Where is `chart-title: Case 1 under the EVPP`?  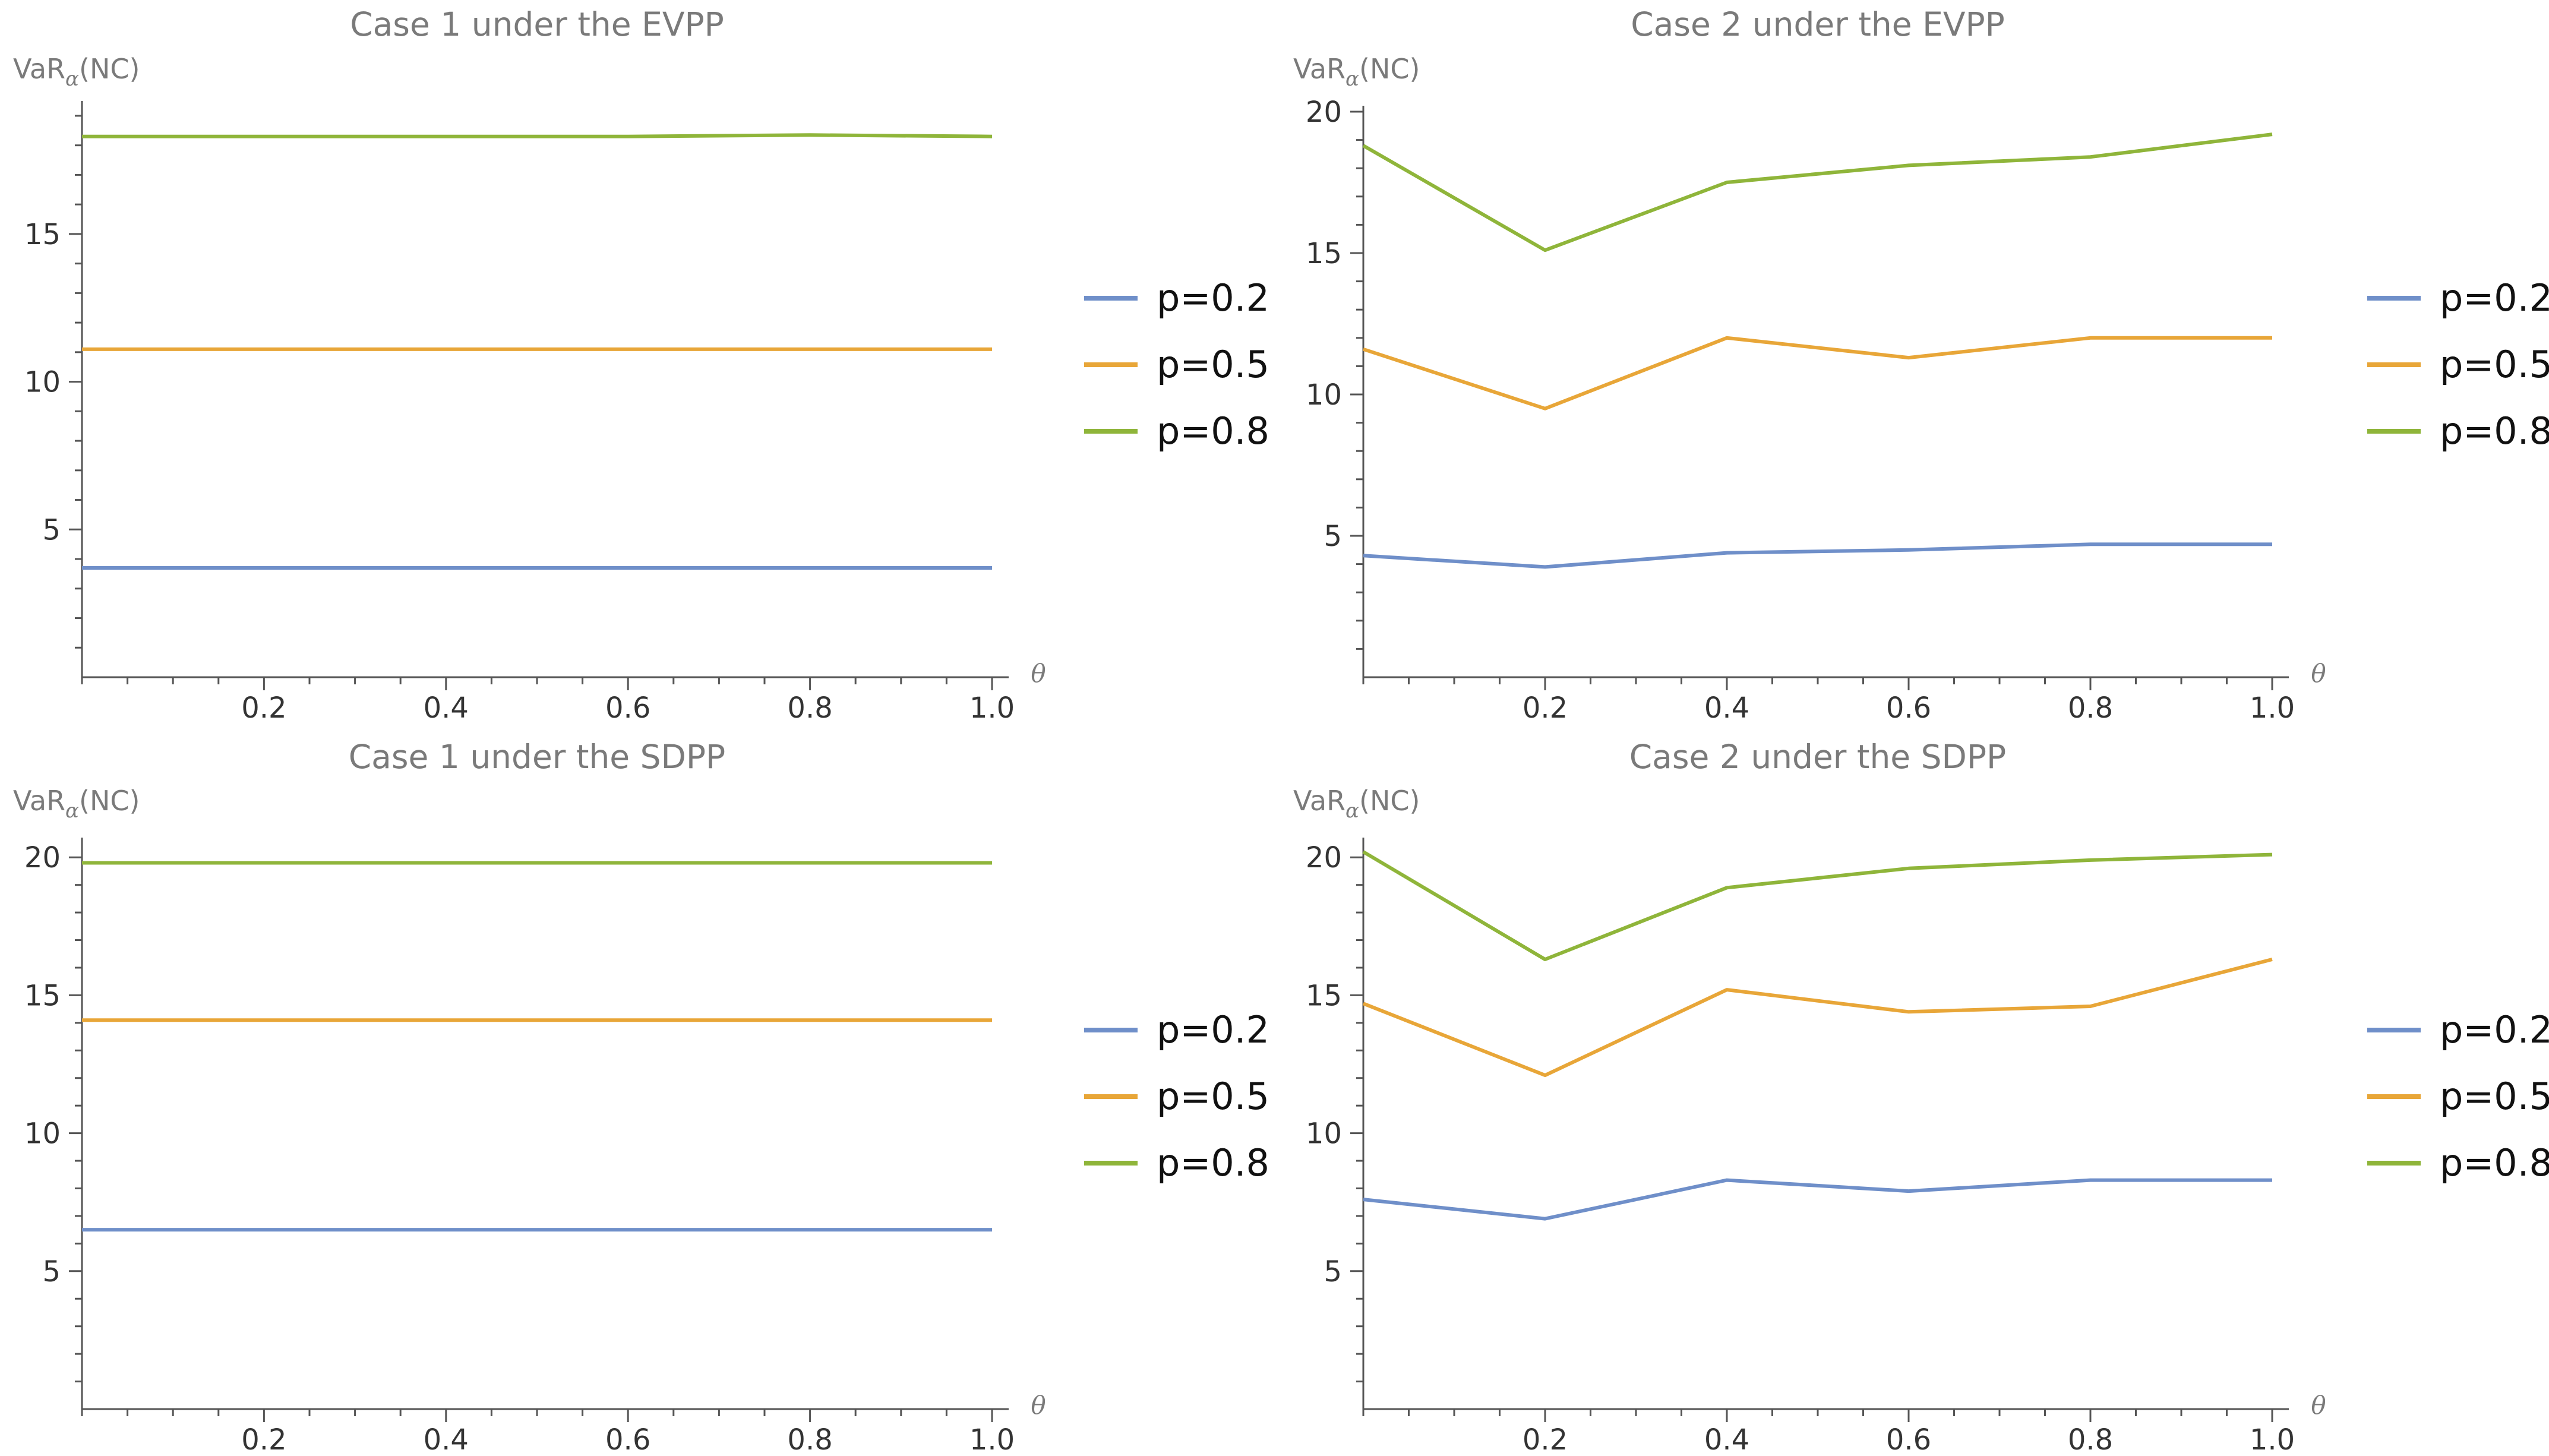
chart-title: Case 1 under the EVPP is located at coordinates (537, 24).